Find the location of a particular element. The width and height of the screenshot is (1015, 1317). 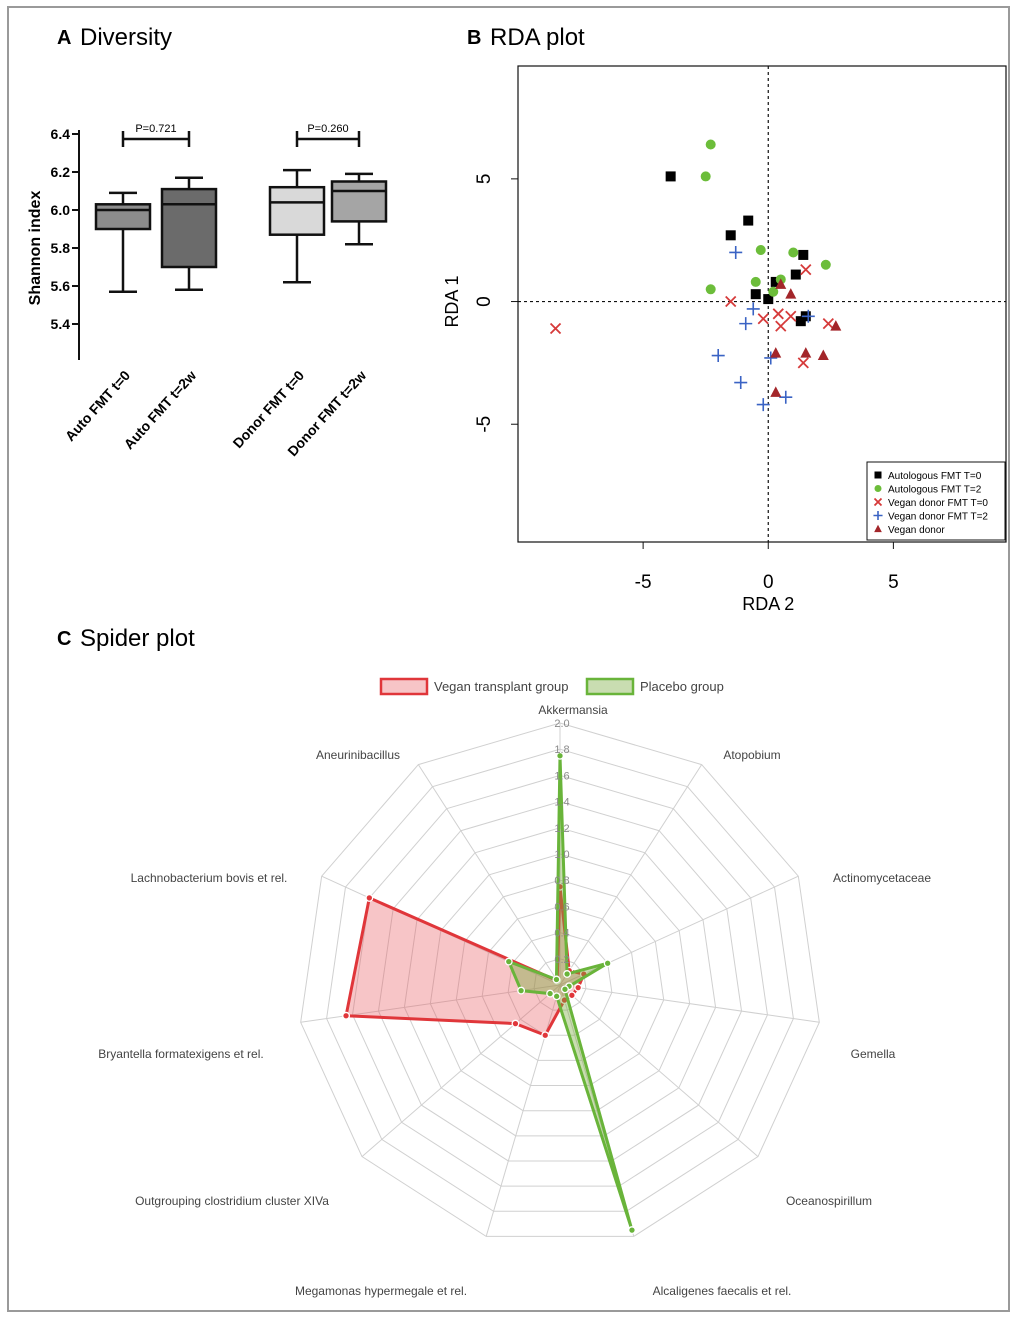

radial-tick-label: 0.2 is located at coordinates (561, 960).